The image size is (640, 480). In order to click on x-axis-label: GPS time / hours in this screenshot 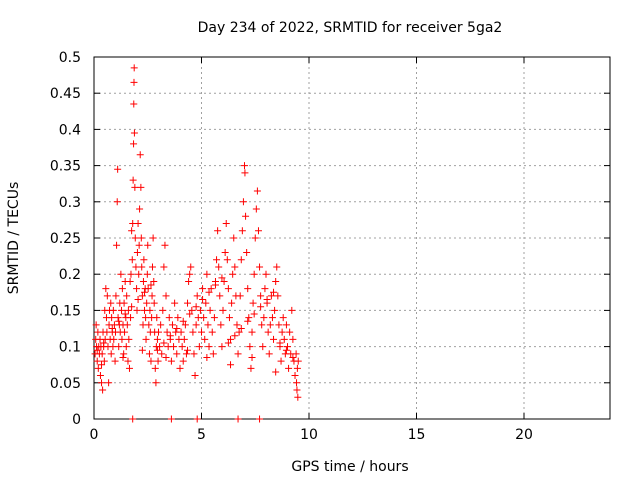, I will do `click(349, 467)`.